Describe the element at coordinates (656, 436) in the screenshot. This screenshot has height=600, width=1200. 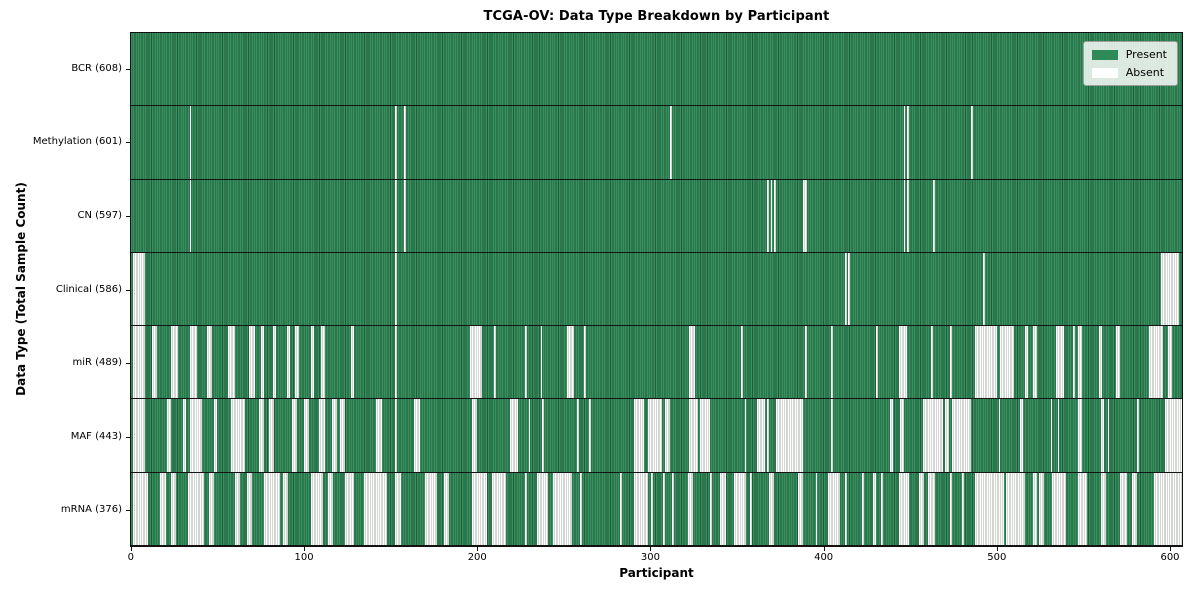
I see `matrix-row-maf` at that location.